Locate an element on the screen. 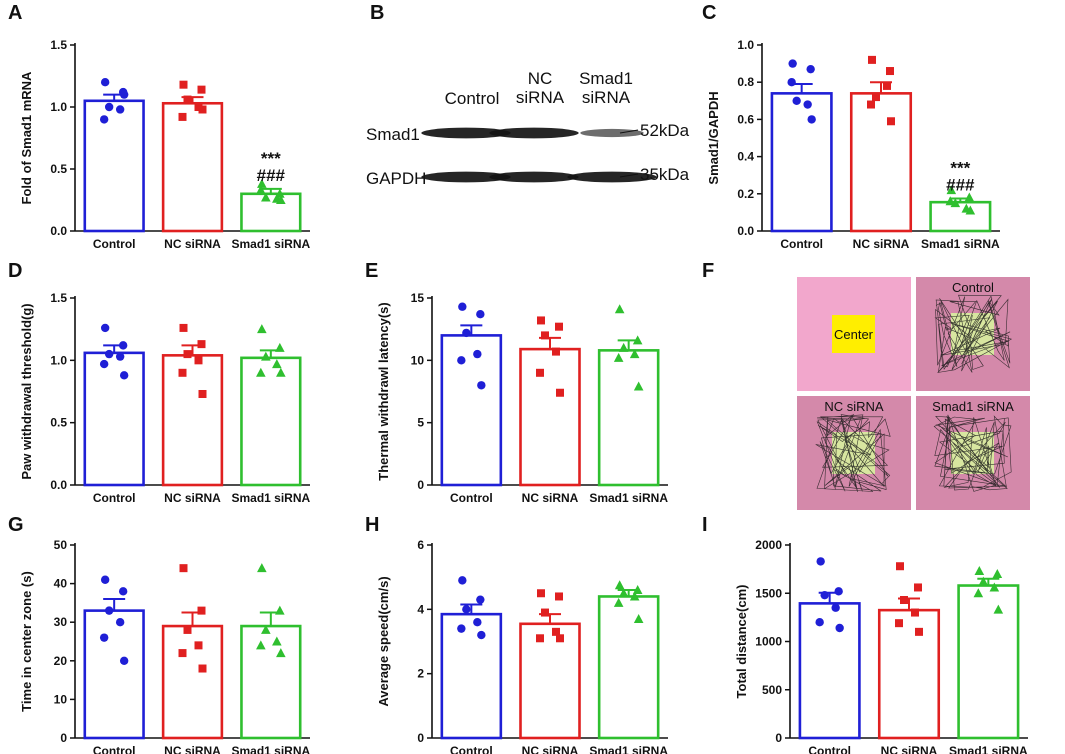  tile-label: Control is located at coordinates (973, 287).